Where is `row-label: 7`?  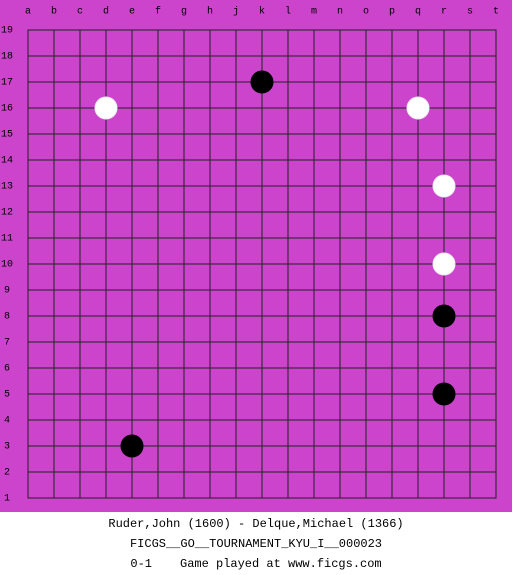
row-label: 7 is located at coordinates (7, 343).